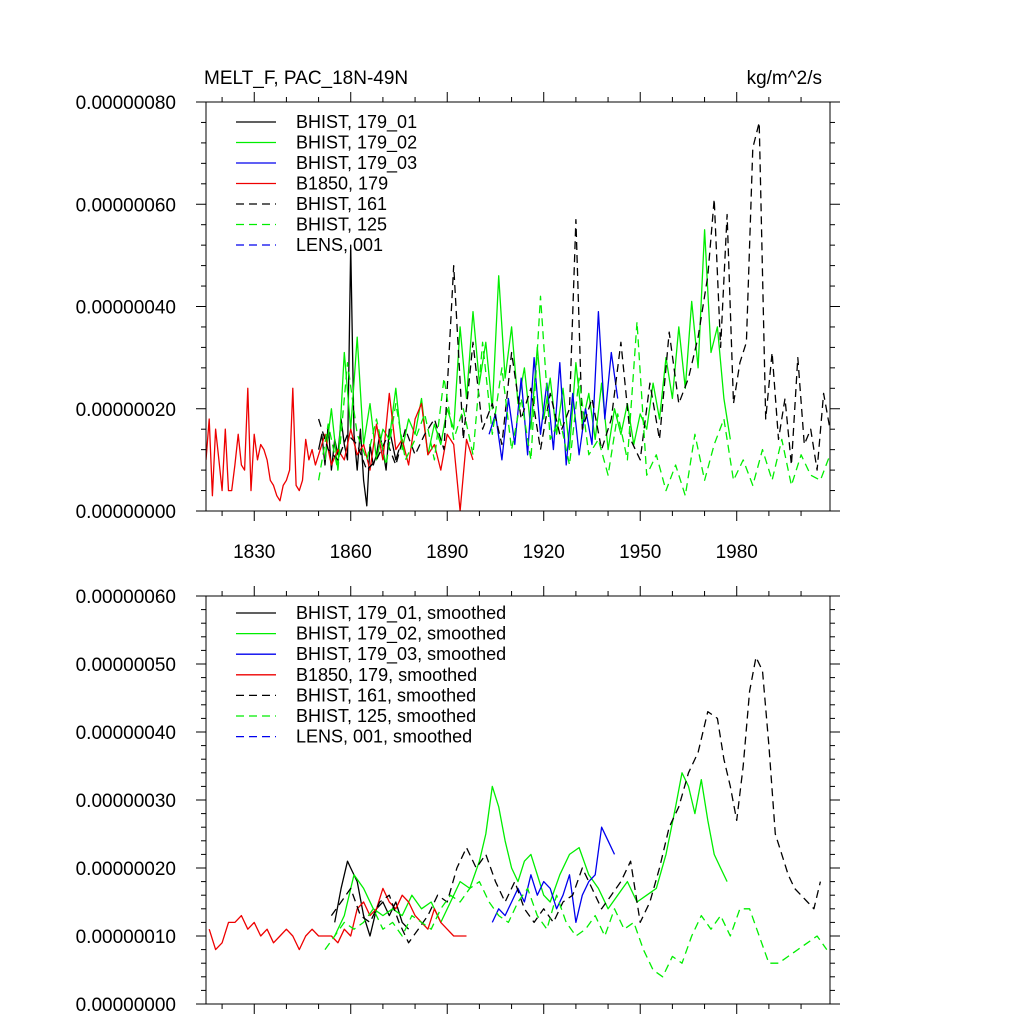 The image size is (1024, 1029). Describe the element at coordinates (737, 552) in the screenshot. I see `x-tick-label: 1980` at that location.